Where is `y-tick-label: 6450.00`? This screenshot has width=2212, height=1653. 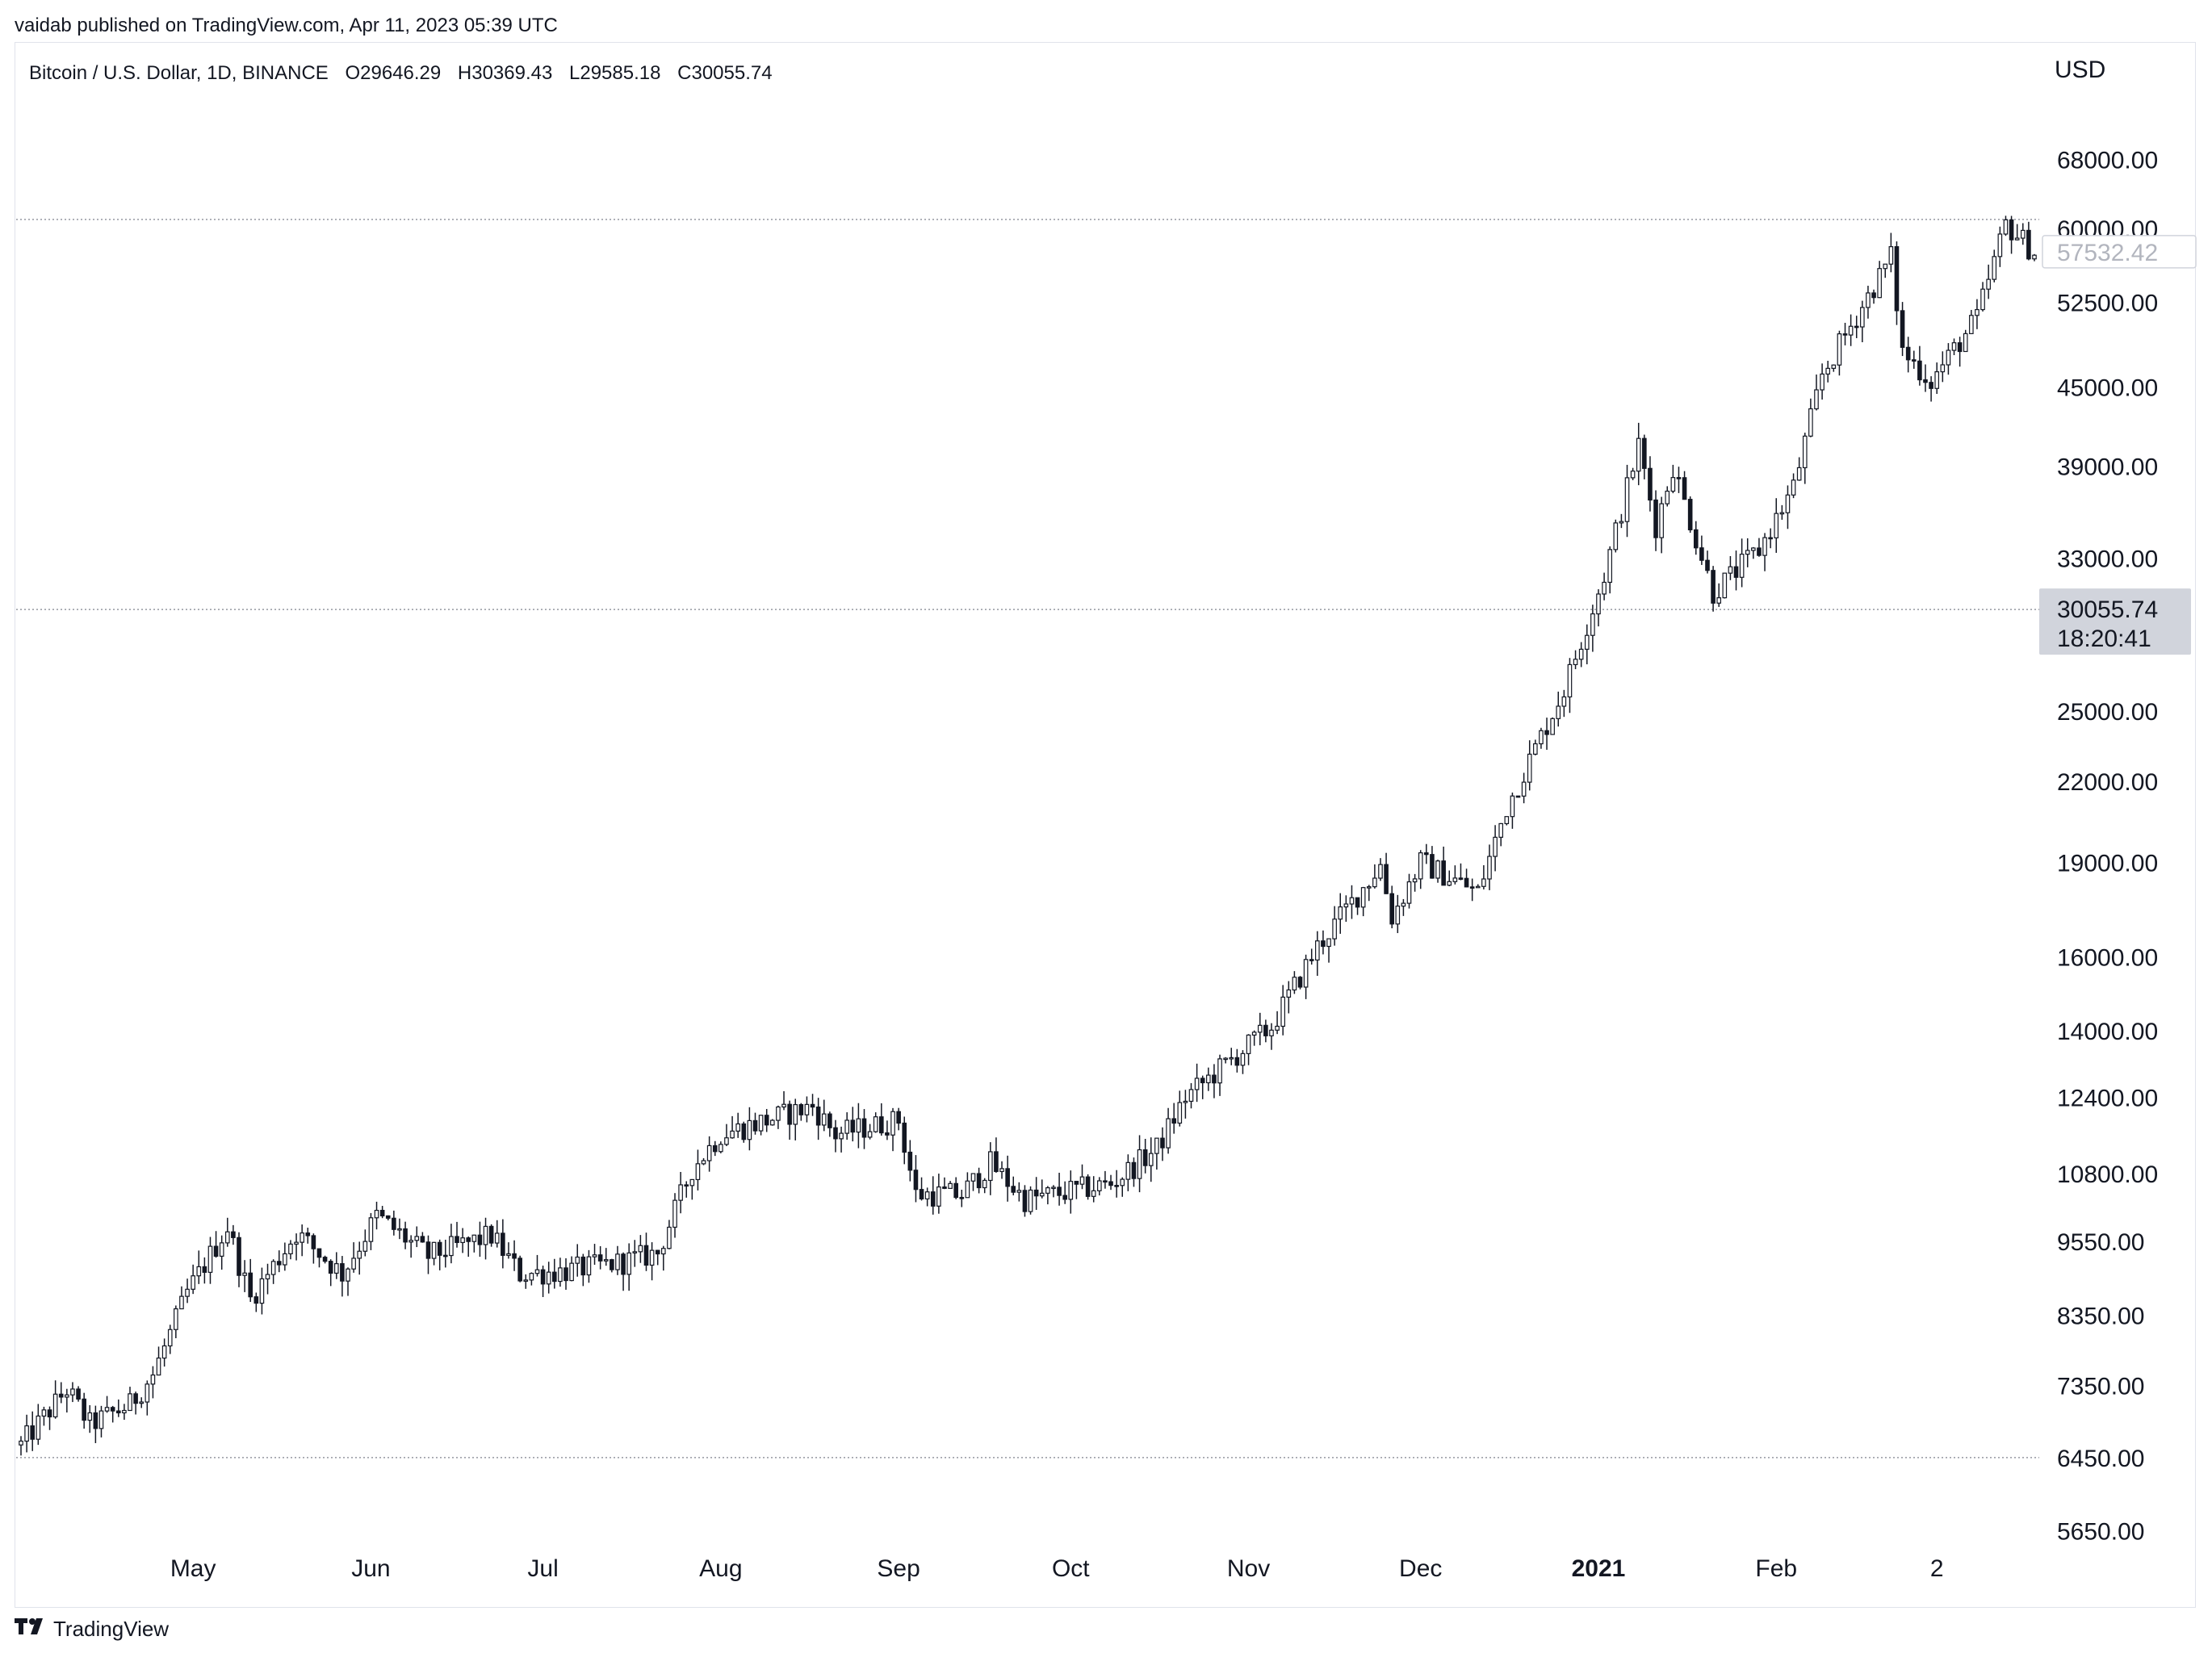
y-tick-label: 6450.00 is located at coordinates (2100, 1459).